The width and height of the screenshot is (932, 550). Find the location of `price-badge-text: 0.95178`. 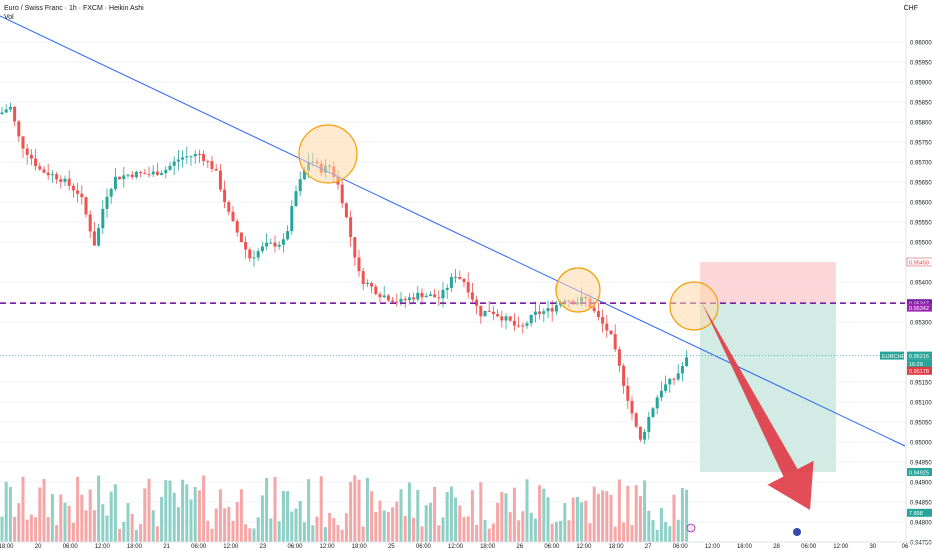

price-badge-text: 0.95178 is located at coordinates (919, 372).